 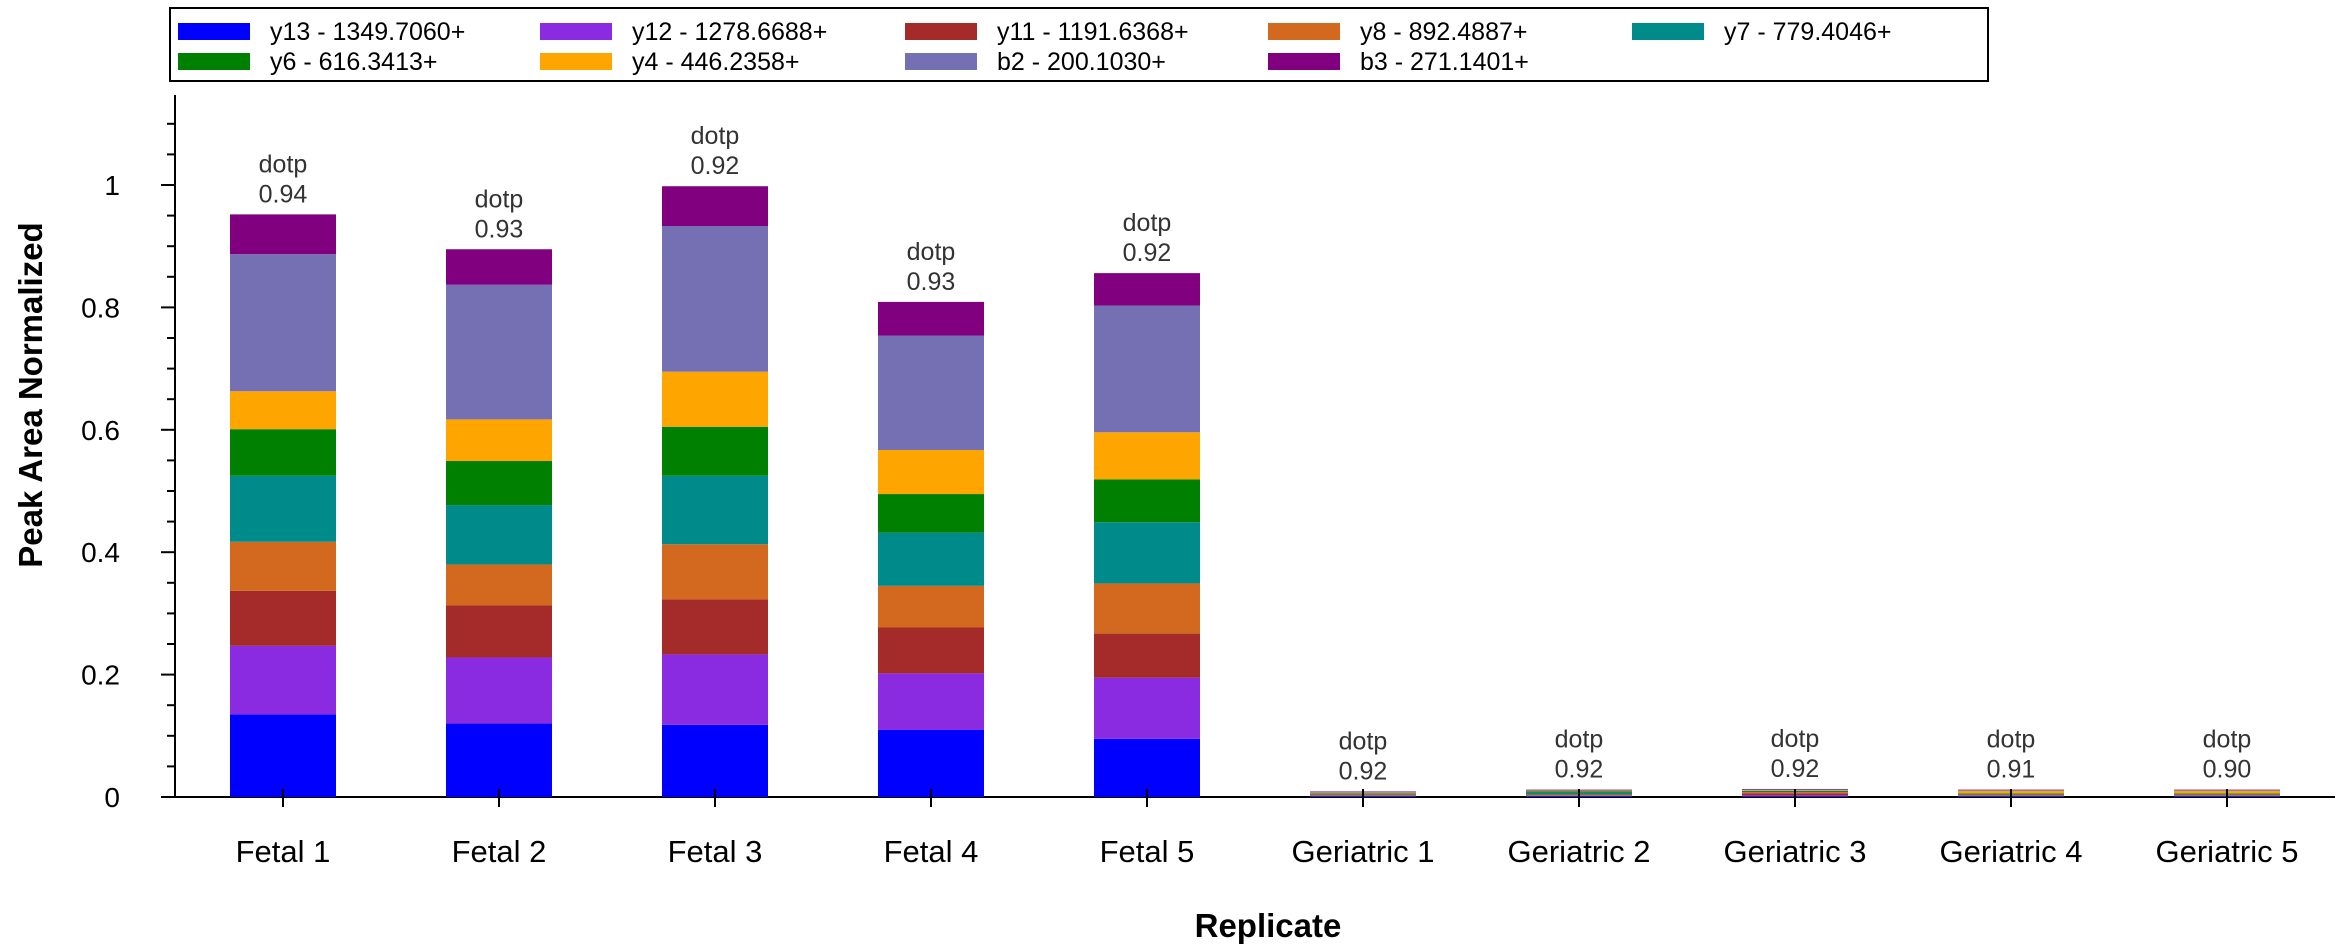 What do you see at coordinates (1579, 851) in the screenshot?
I see `x-tick-label: Geriatric 2` at bounding box center [1579, 851].